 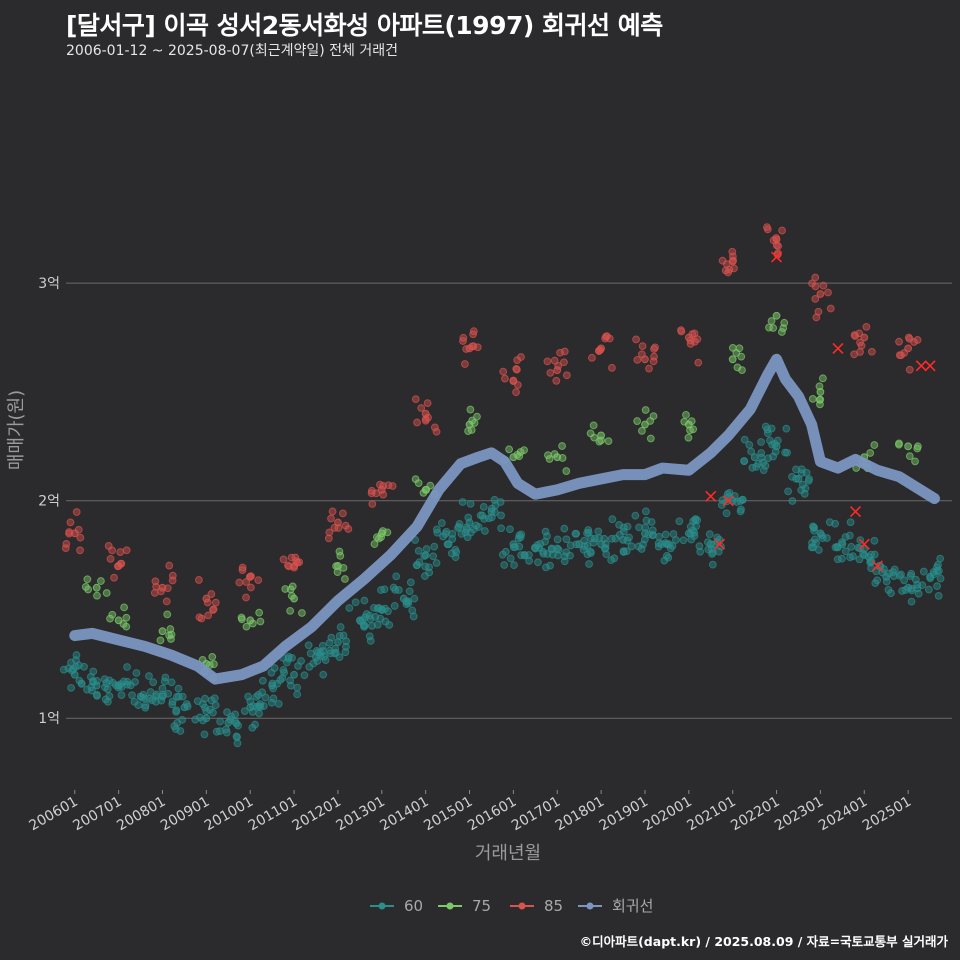 What do you see at coordinates (229, 814) in the screenshot?
I see `x-tick-label: 201001` at bounding box center [229, 814].